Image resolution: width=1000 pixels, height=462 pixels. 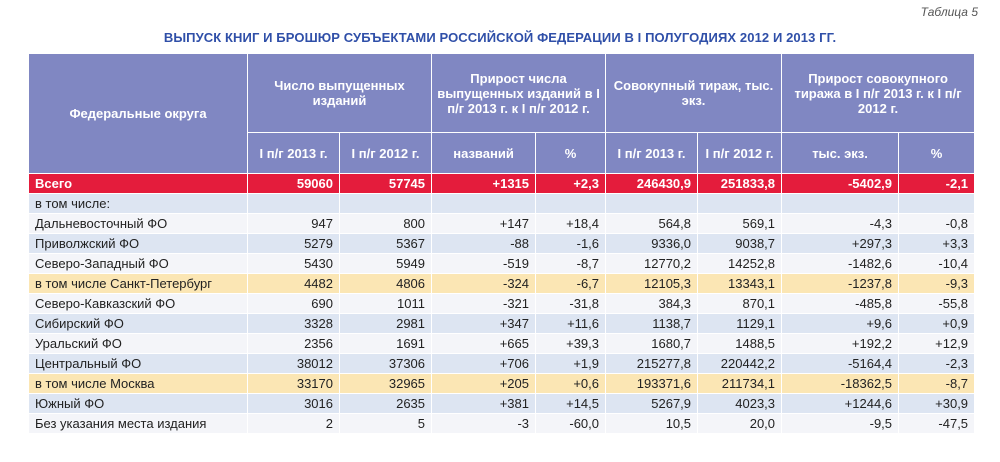 What do you see at coordinates (138, 383) in the screenshot?
I see `district-name-cell: в том числе Москва` at bounding box center [138, 383].